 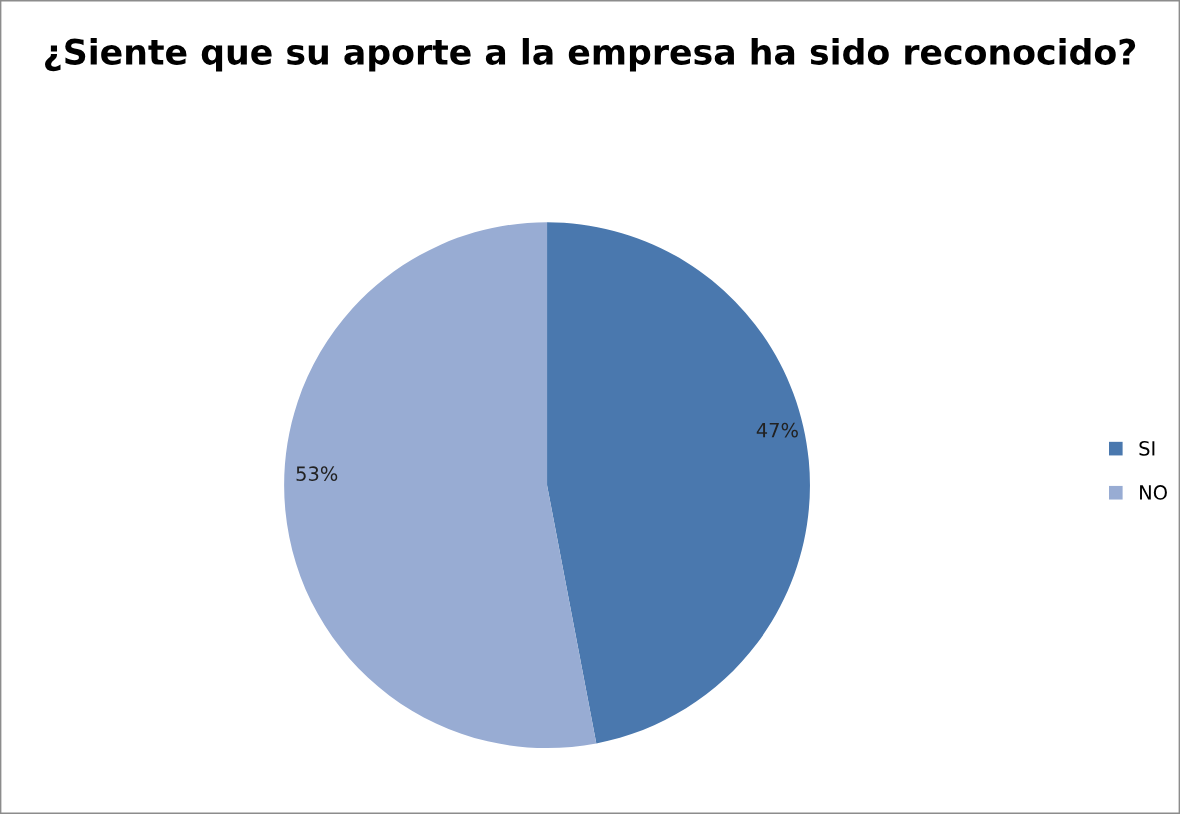 What do you see at coordinates (317, 474) in the screenshot?
I see `data-label: 53%` at bounding box center [317, 474].